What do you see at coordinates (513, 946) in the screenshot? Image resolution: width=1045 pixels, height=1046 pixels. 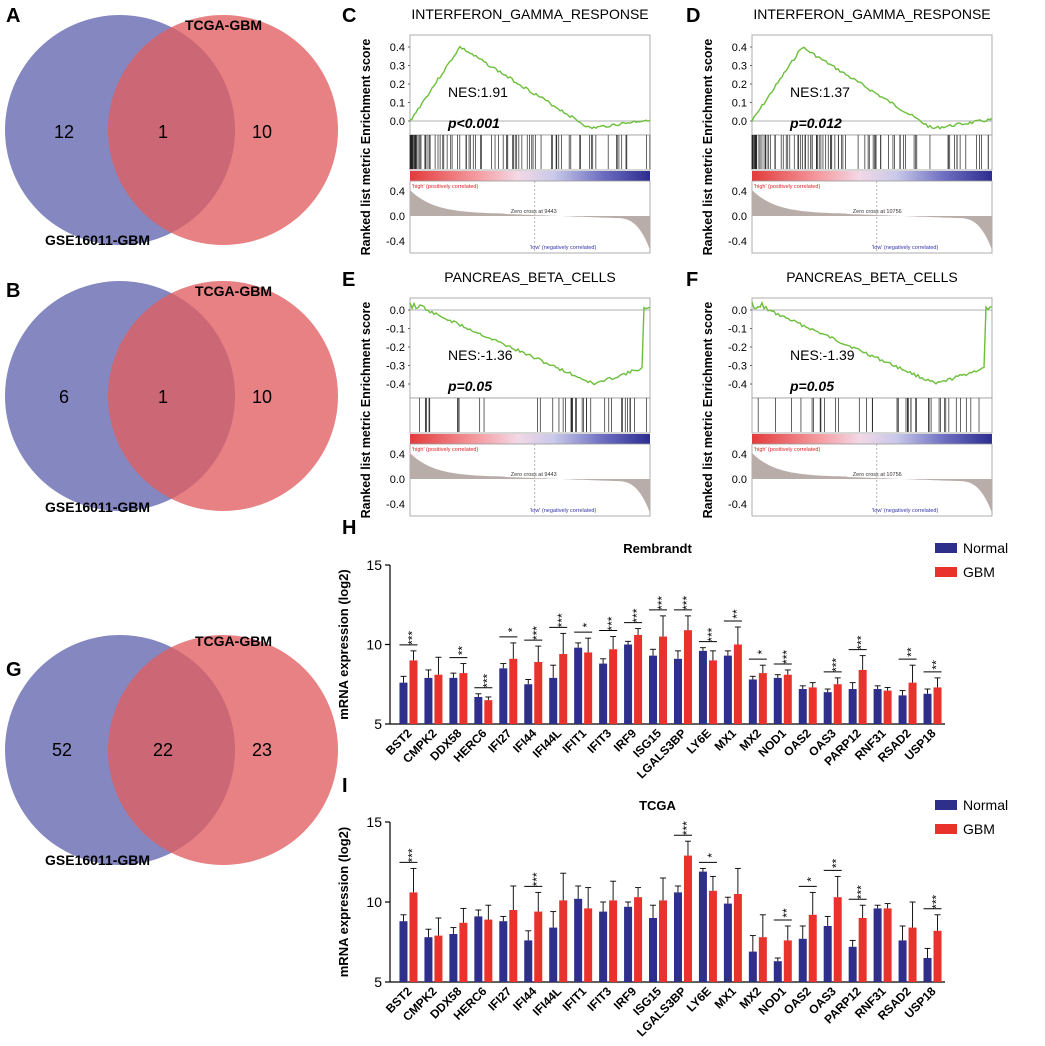 I see `bar-gbm-ifi27` at bounding box center [513, 946].